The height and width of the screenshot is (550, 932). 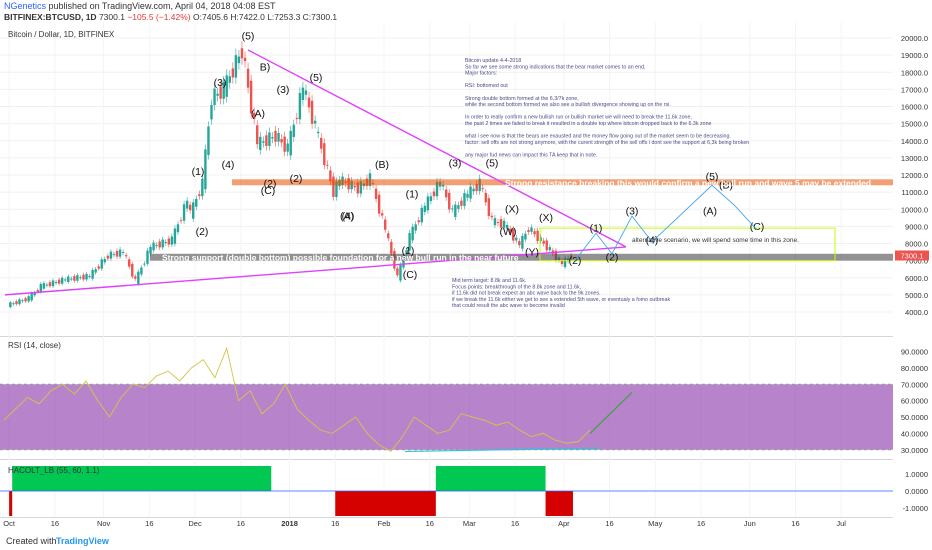 What do you see at coordinates (916, 226) in the screenshot?
I see `price-tick-label: 9000.0` at bounding box center [916, 226].